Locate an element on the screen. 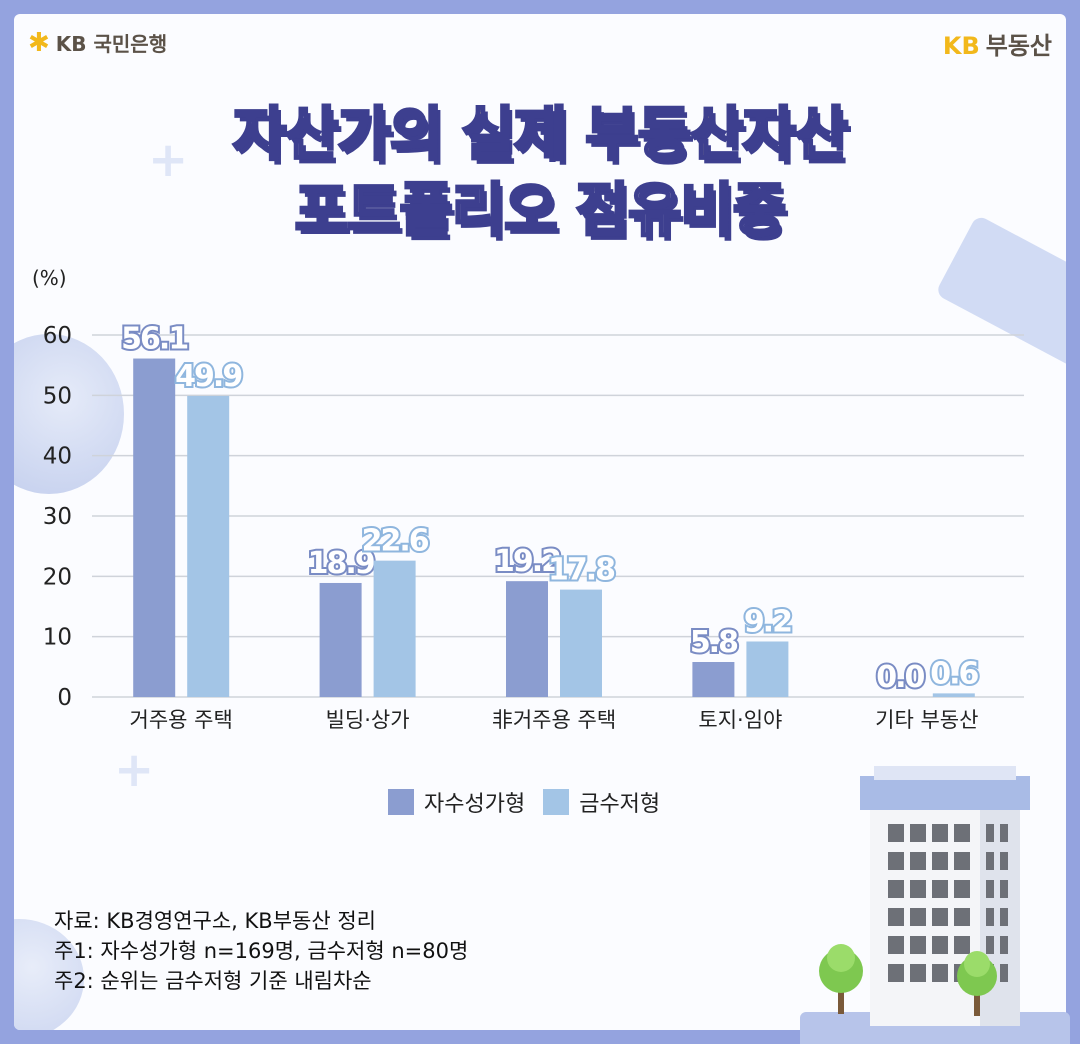 The height and width of the screenshot is (1044, 1080). data-label: 17.8 is located at coordinates (581, 570).